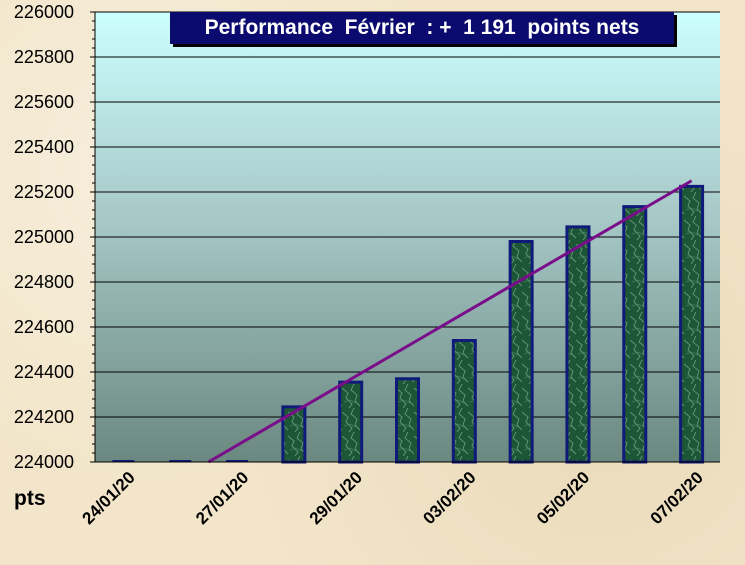 Image resolution: width=745 pixels, height=565 pixels. I want to click on x-tick-label: 24/01/20, so click(108, 498).